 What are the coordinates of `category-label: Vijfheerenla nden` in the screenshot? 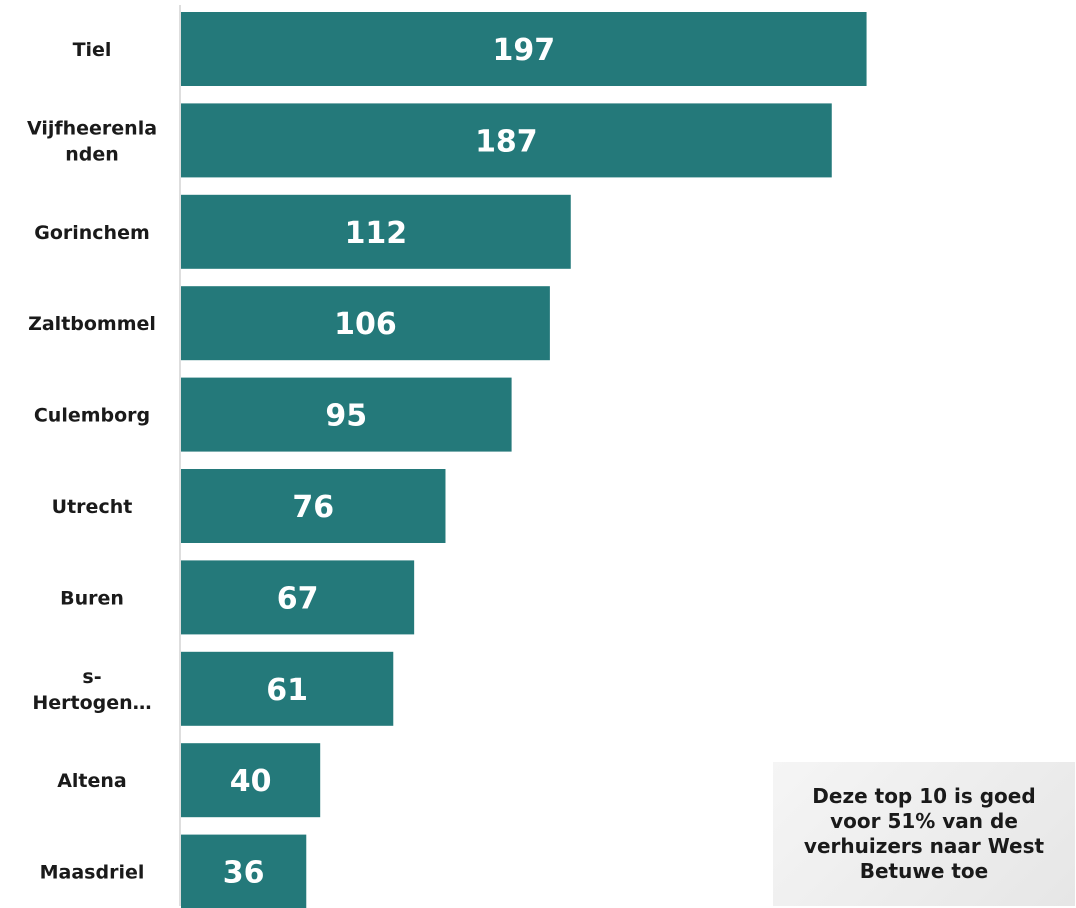 It's located at (92, 141).